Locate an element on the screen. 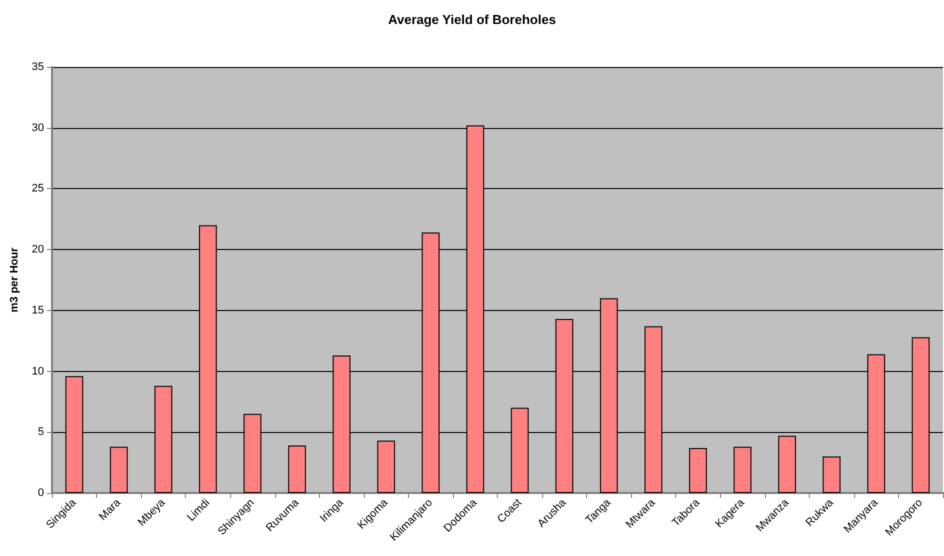 The image size is (944, 556). y-tick-label: 30 is located at coordinates (38, 128).